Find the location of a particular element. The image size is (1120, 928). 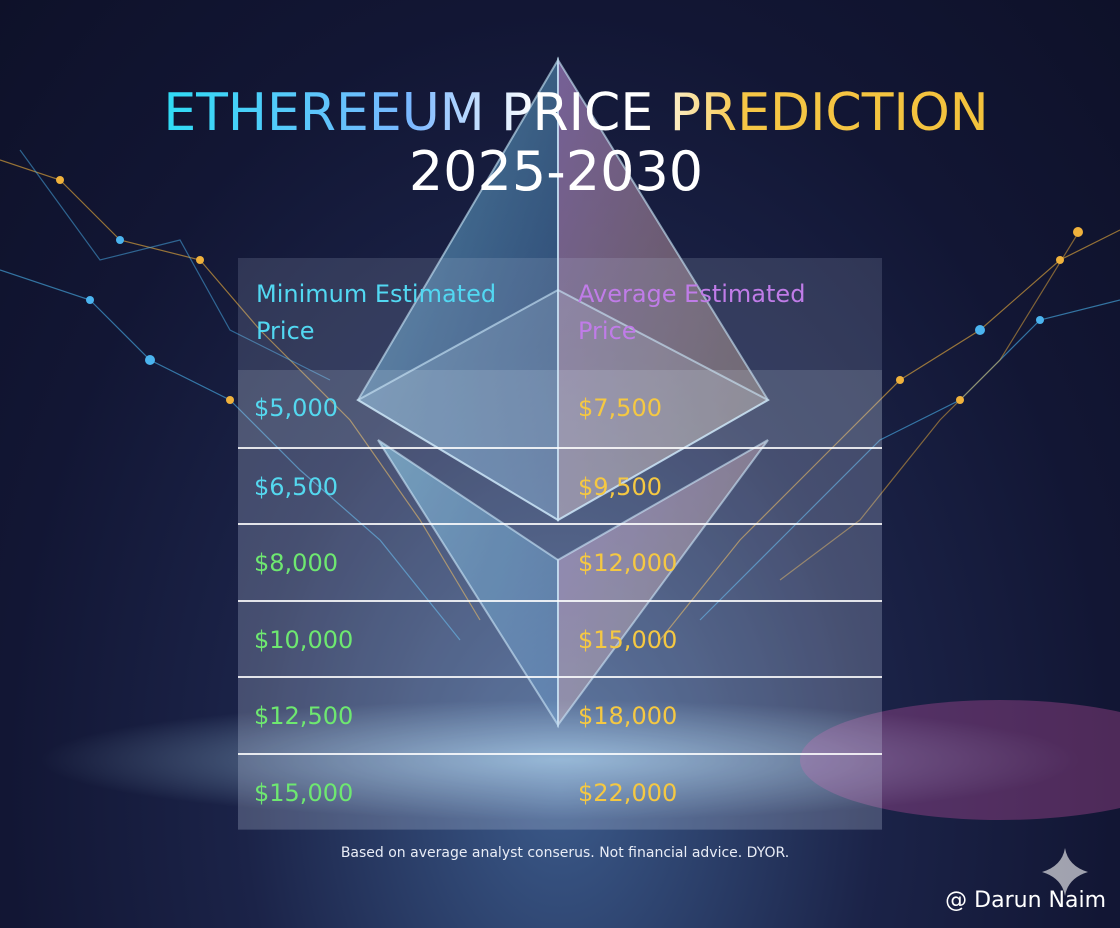

title-svg: ETHEREEUM PRICE PREDICTION is located at coordinates (575, 113).